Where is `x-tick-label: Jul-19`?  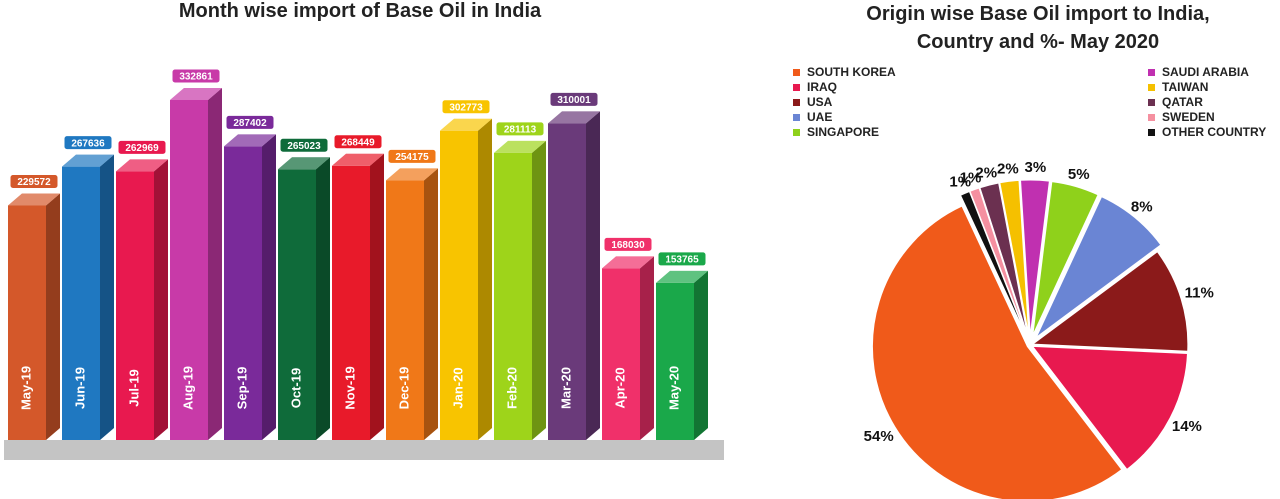
x-tick-label: Jul-19 is located at coordinates (133, 388).